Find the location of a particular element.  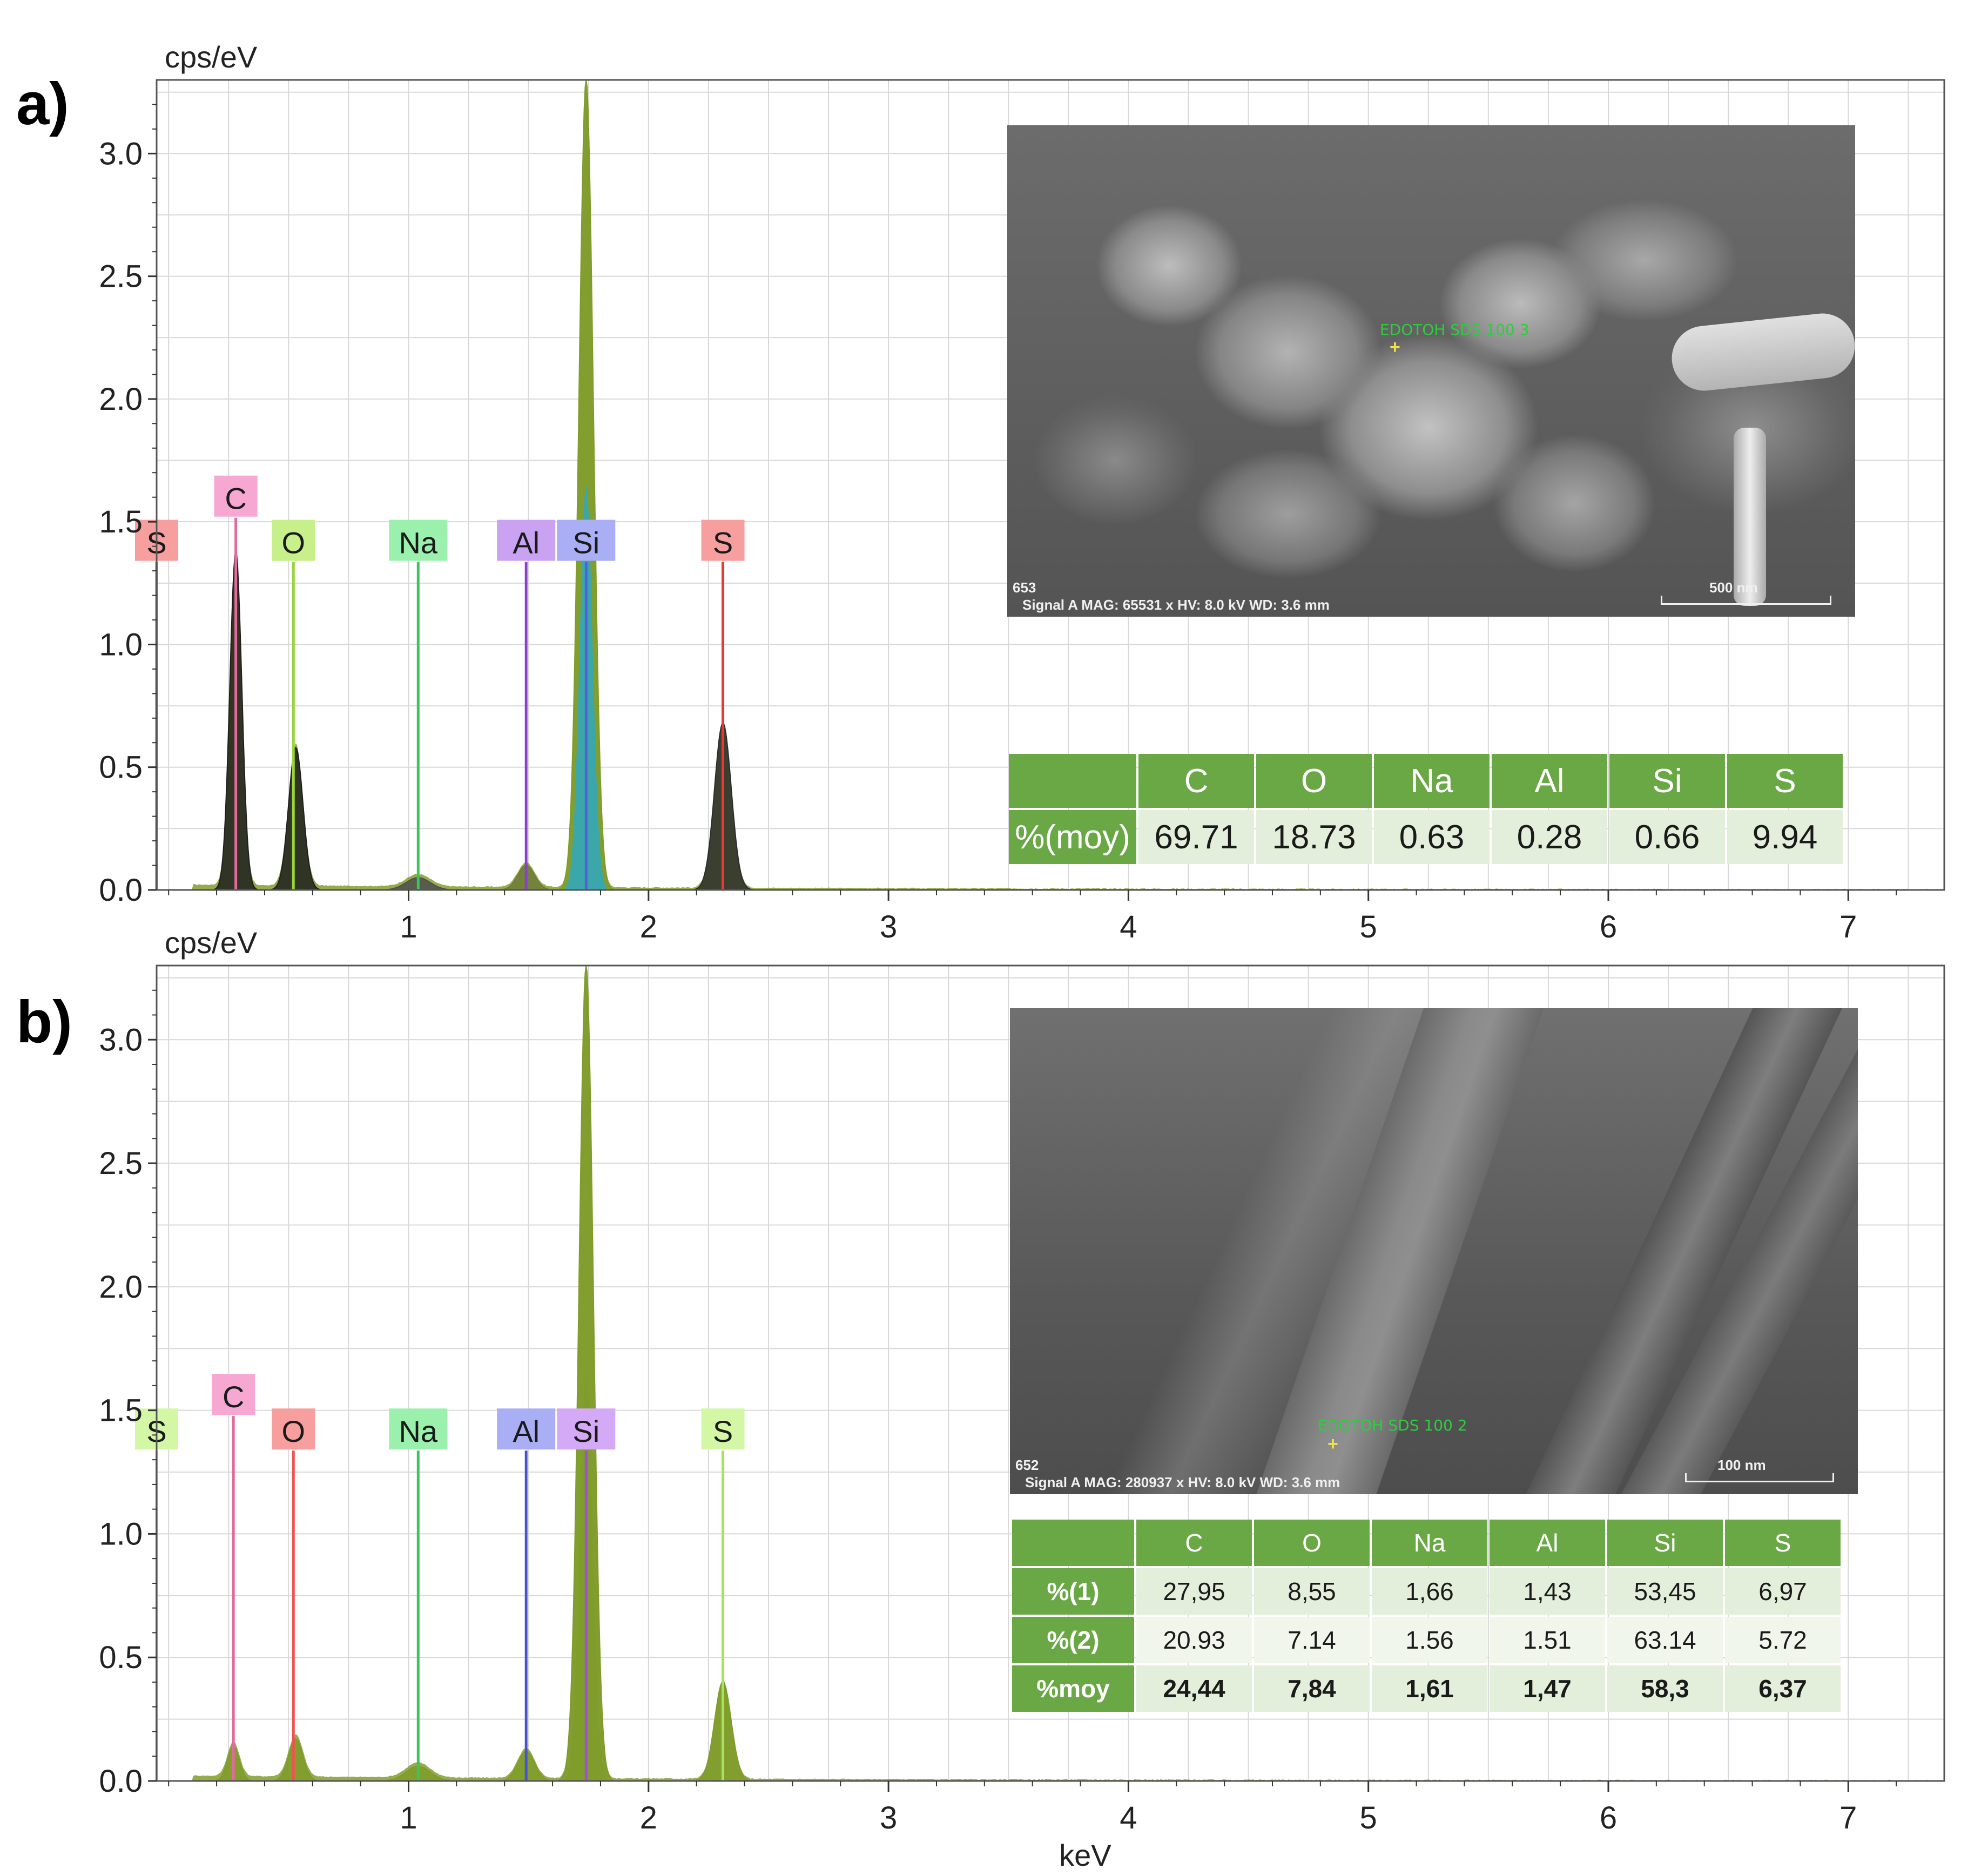

table-cell: 1,47 is located at coordinates (1547, 1688).